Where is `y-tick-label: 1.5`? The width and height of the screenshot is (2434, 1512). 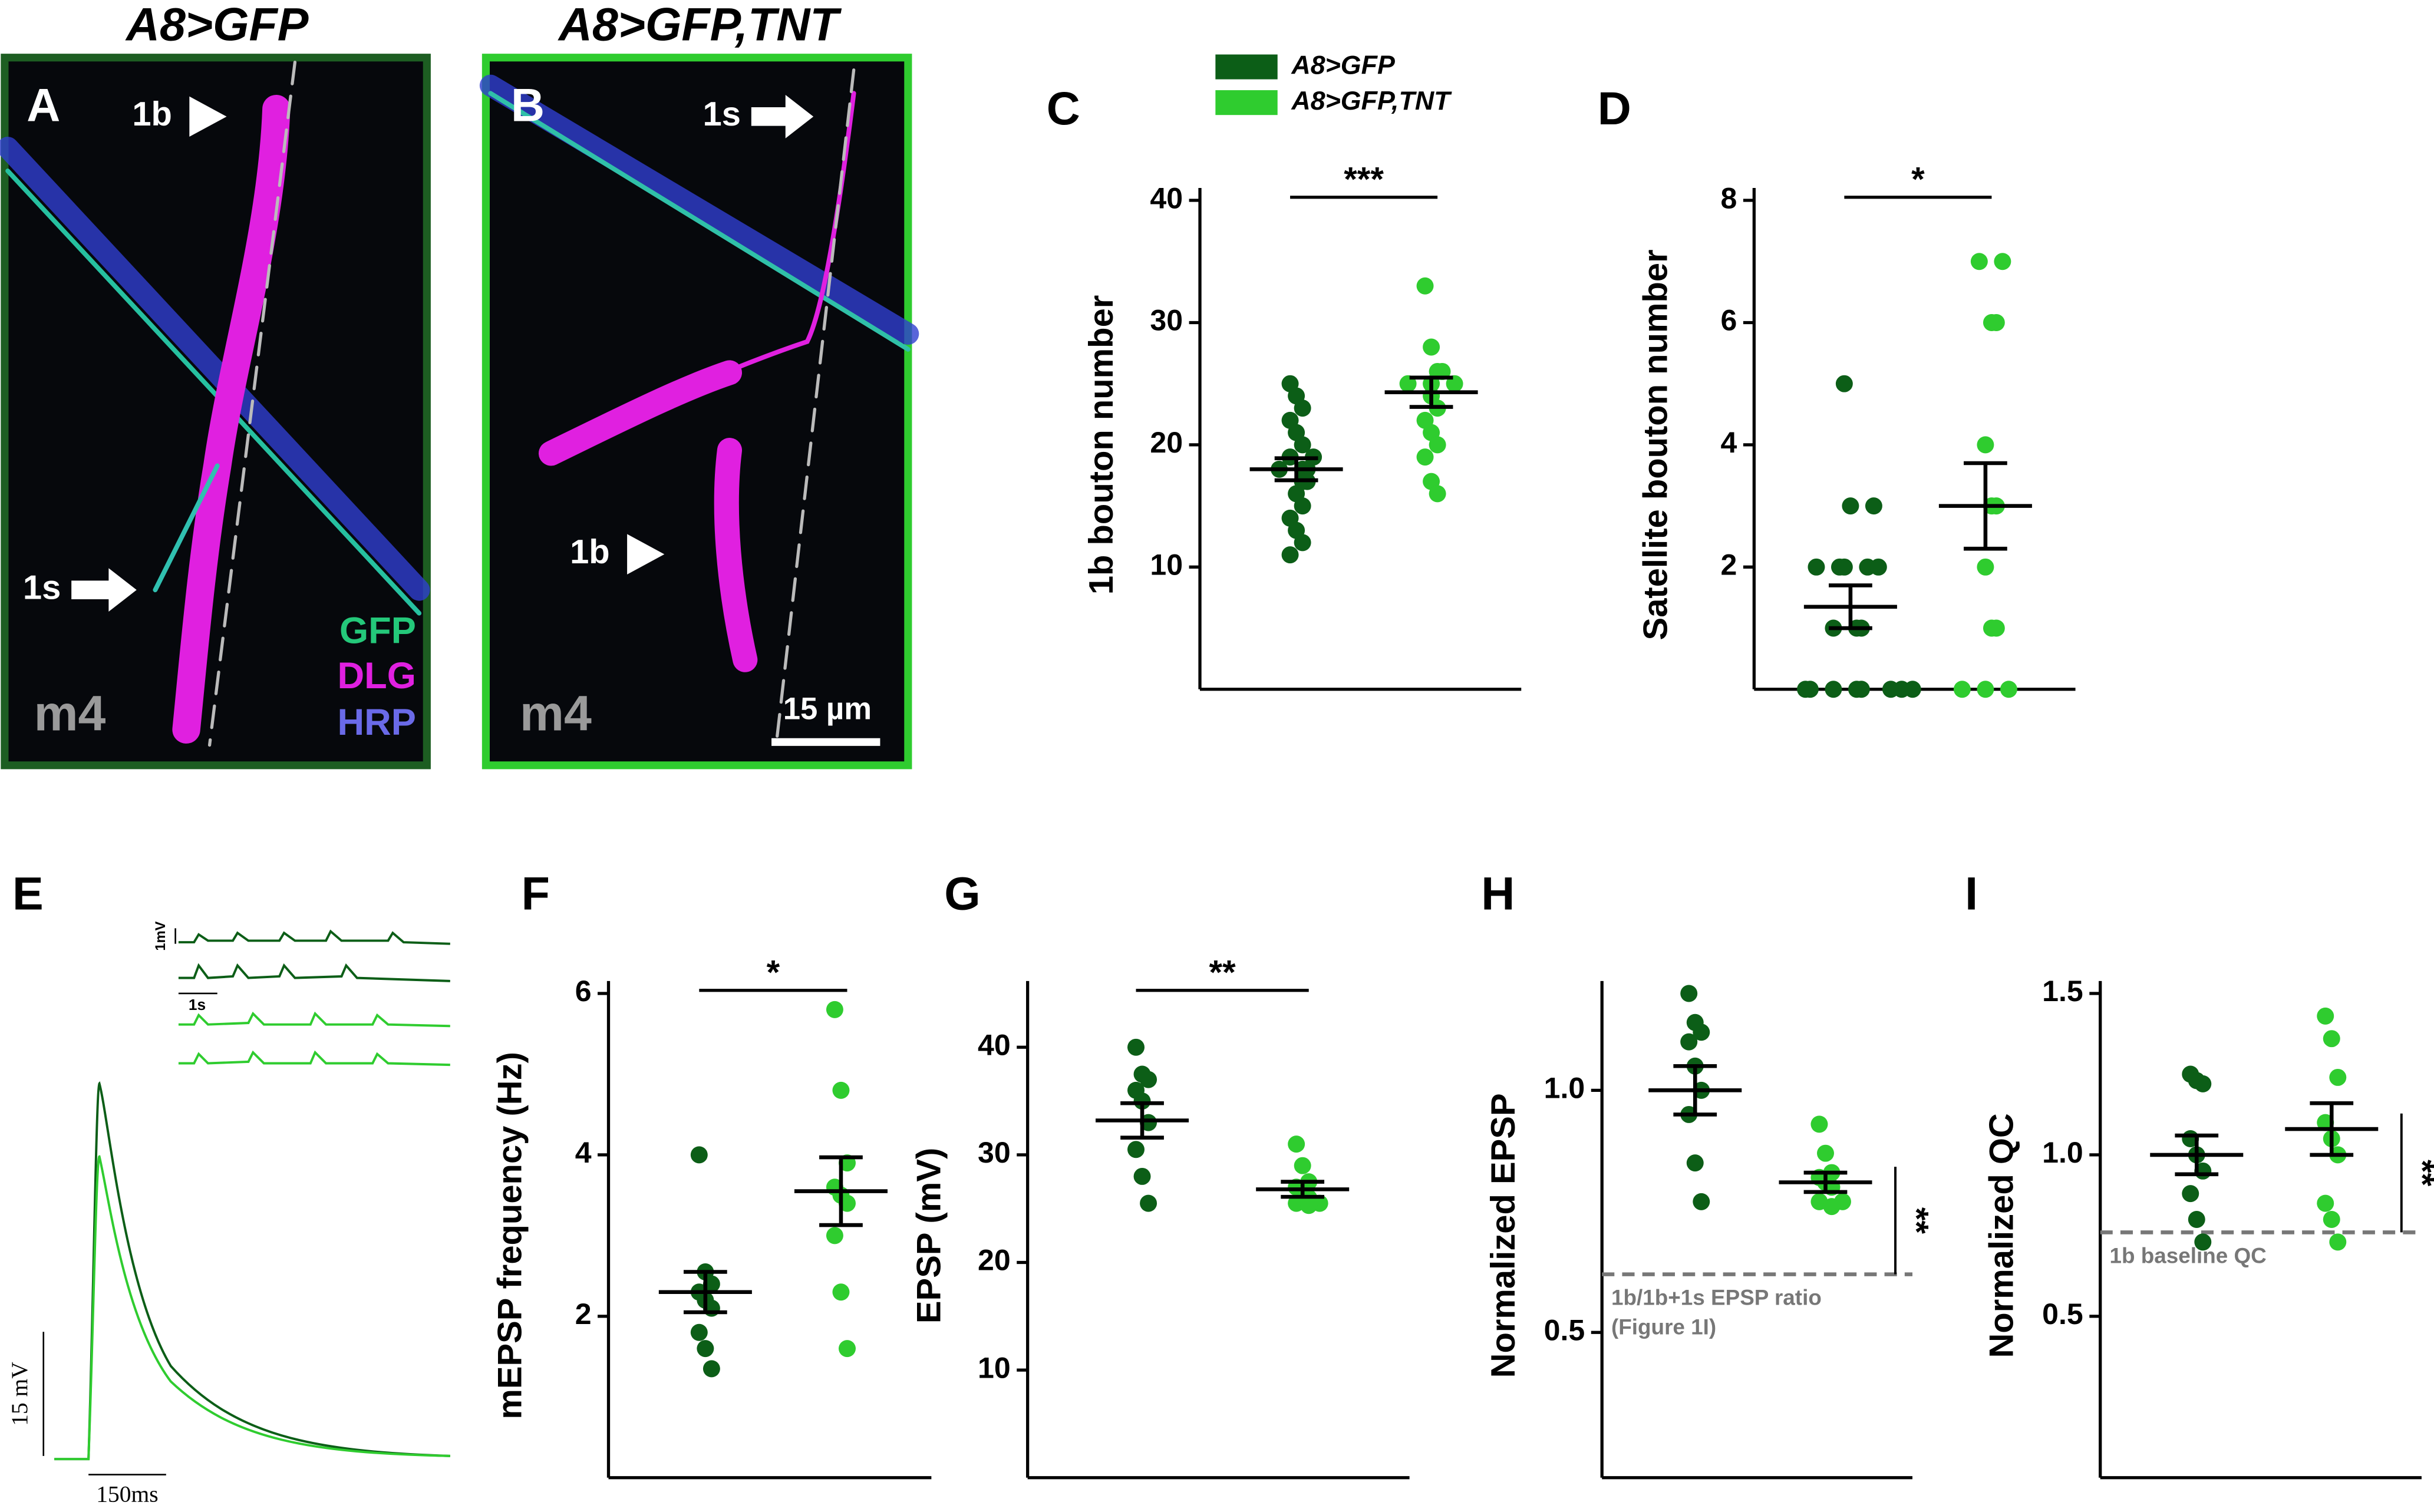
y-tick-label: 1.5 is located at coordinates (2062, 991).